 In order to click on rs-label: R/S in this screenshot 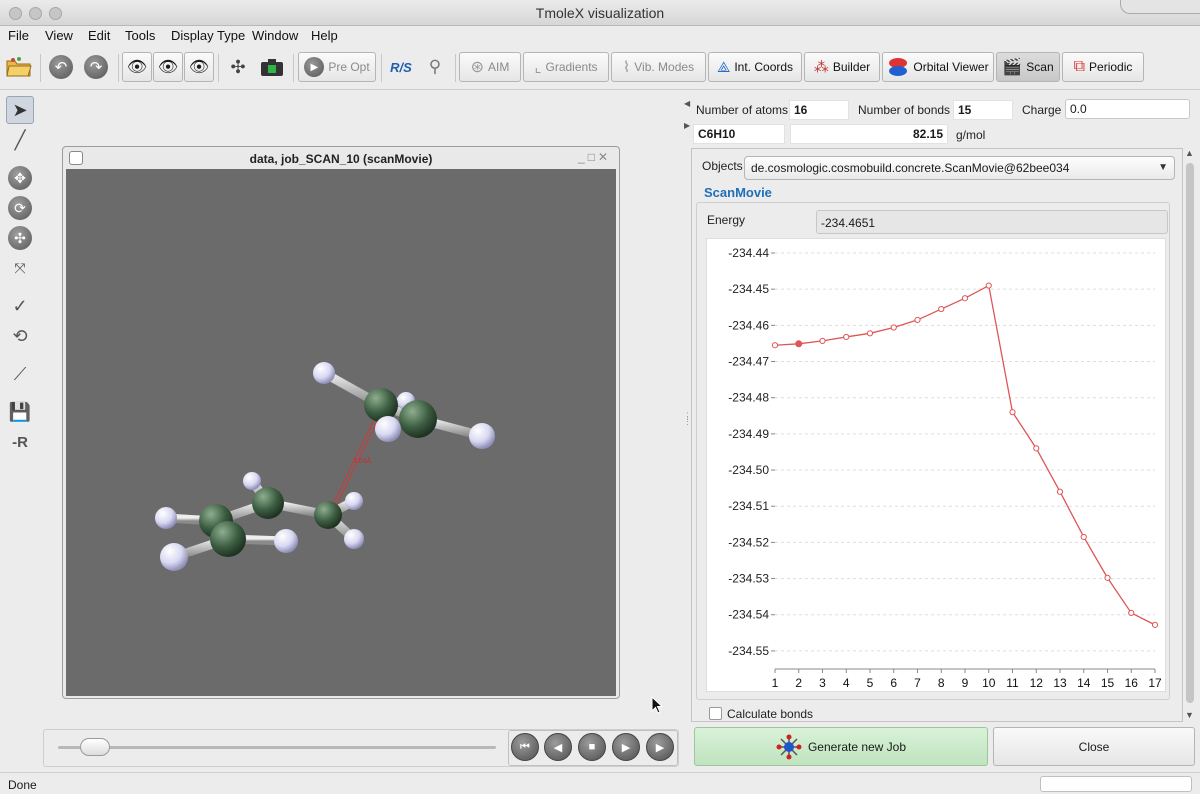, I will do `click(401, 67)`.